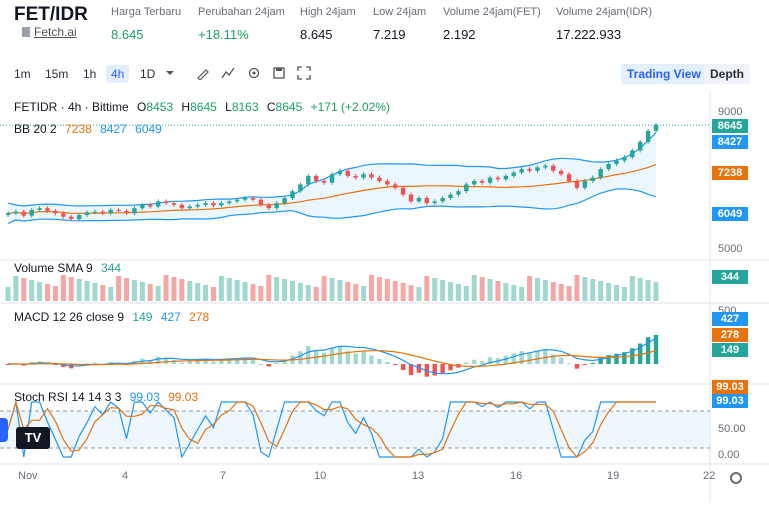 The image size is (769, 506). Describe the element at coordinates (228, 73) in the screenshot. I see `indicators-icon` at that location.